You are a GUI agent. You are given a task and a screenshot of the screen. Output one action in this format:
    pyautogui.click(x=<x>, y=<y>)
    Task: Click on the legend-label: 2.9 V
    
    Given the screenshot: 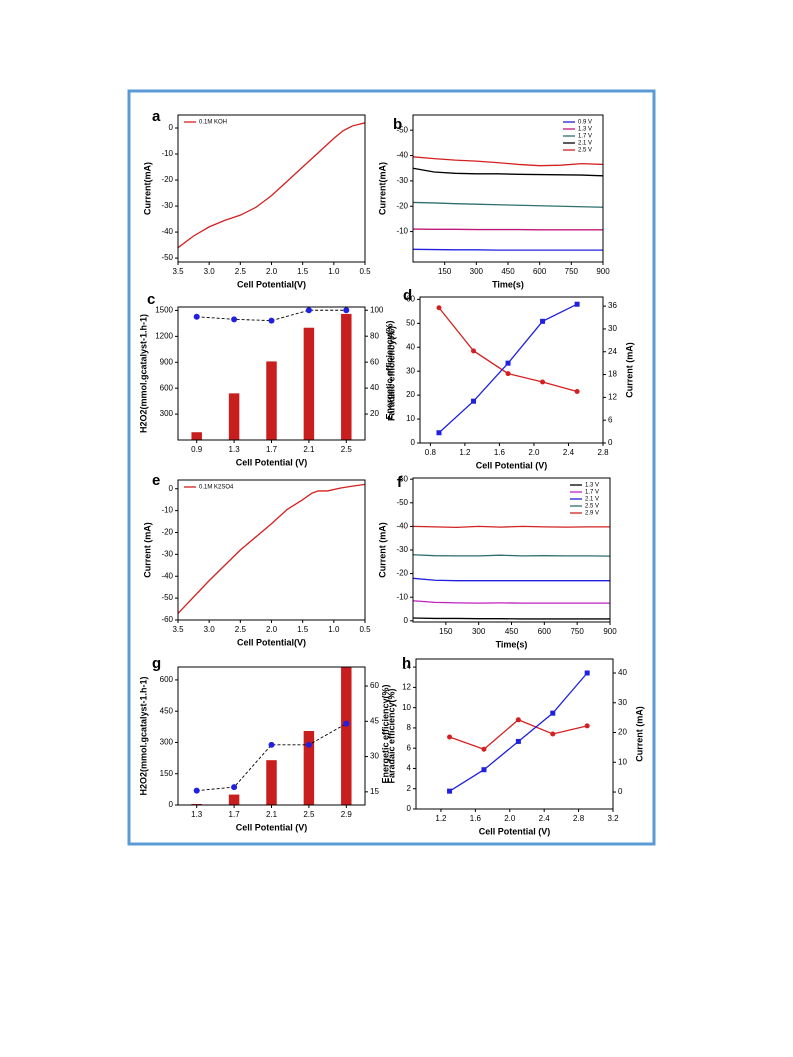 What is the action you would take?
    pyautogui.click(x=592, y=514)
    